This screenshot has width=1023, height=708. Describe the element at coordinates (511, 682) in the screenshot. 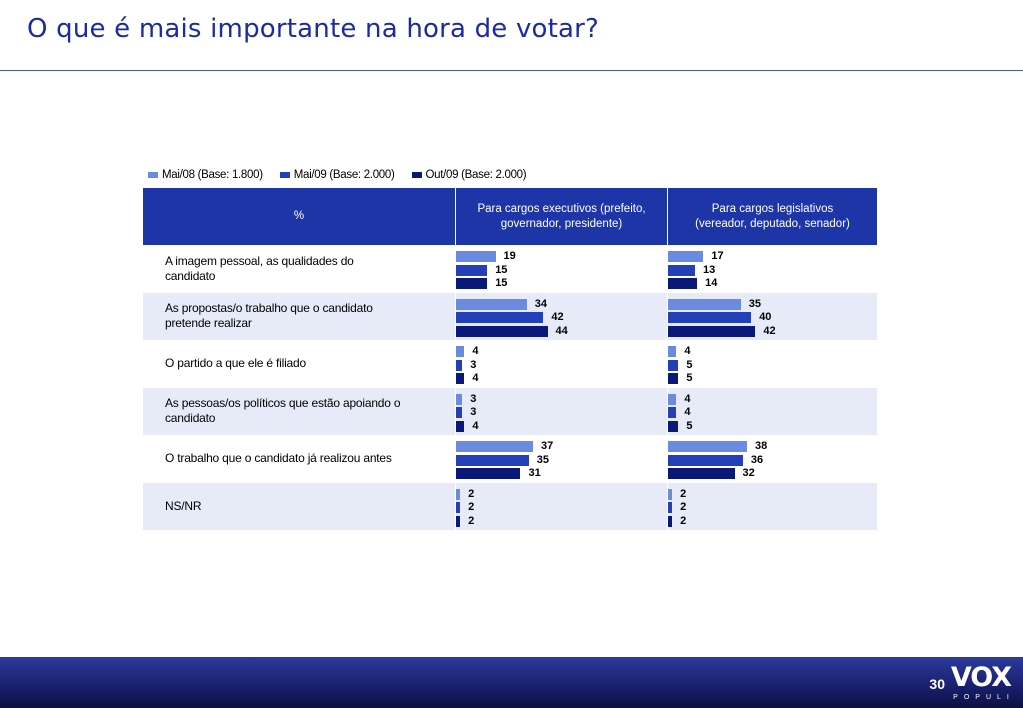

I see `footer-bar: 30 VOX POPULI` at that location.